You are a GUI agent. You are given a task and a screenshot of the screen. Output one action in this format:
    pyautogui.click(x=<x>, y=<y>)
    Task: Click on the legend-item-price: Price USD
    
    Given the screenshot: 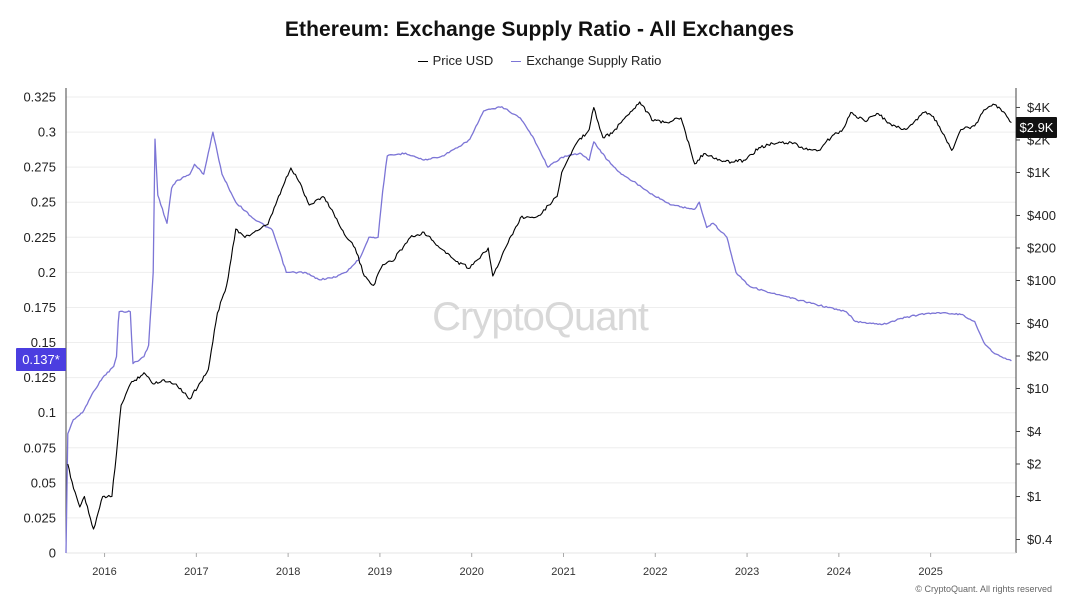 What is the action you would take?
    pyautogui.click(x=455, y=60)
    